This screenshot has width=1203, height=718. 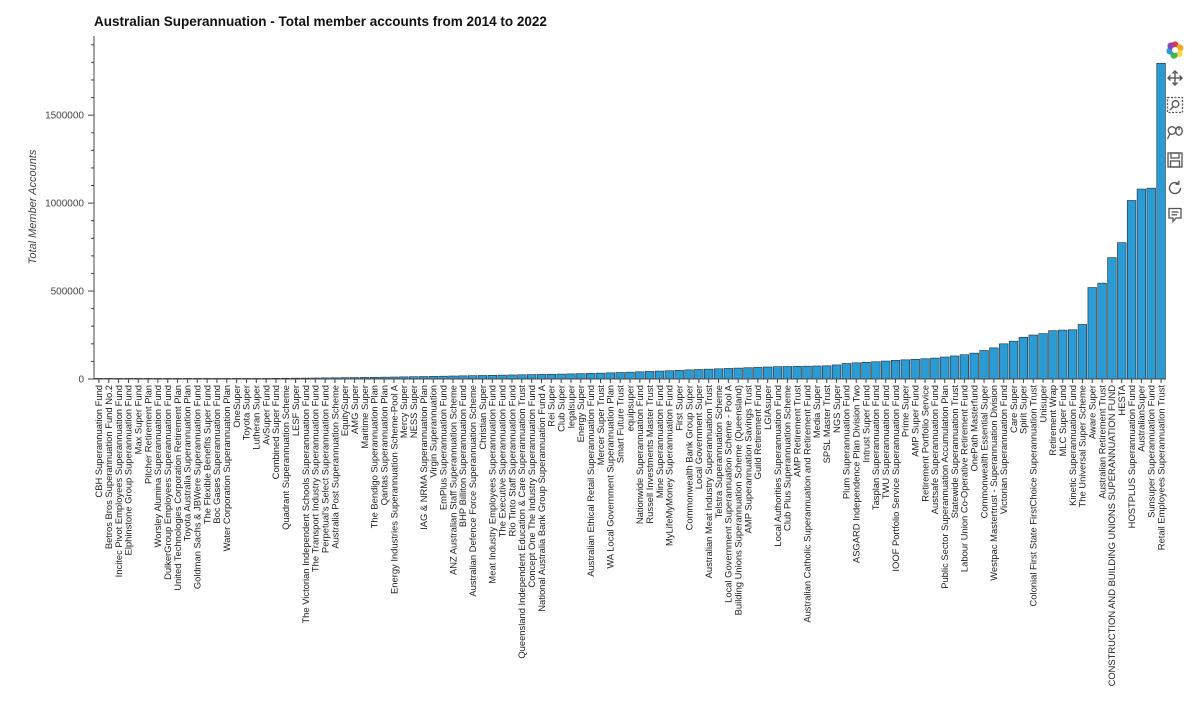 I want to click on x-tick-label: AvSuper Fund, so click(x=265, y=415).